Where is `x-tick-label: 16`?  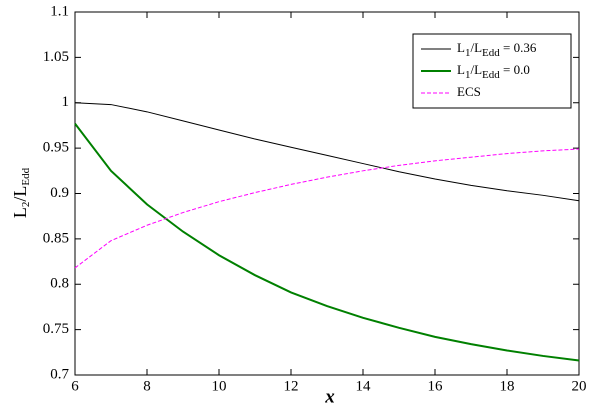
x-tick-label: 16 is located at coordinates (436, 386).